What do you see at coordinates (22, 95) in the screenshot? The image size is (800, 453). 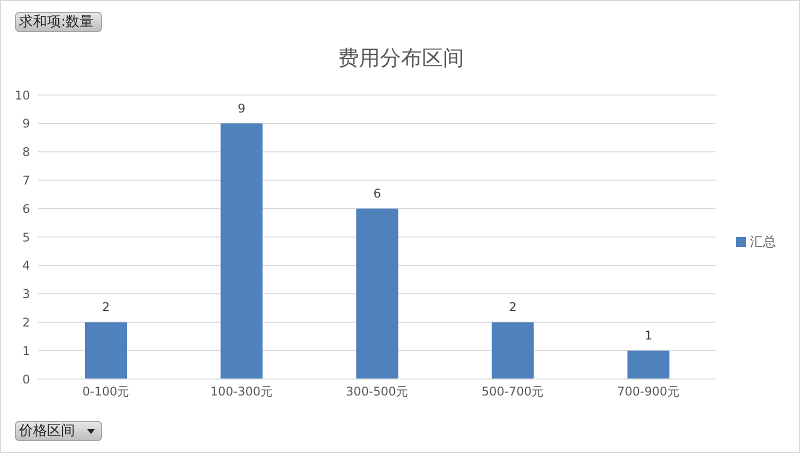 I see `y-tick-label: 10` at bounding box center [22, 95].